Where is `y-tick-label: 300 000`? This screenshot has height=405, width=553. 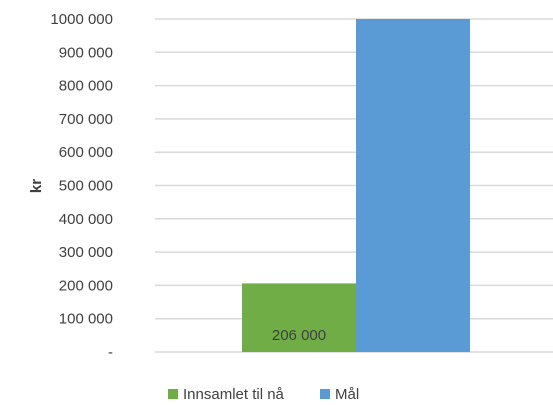
y-tick-label: 300 000 is located at coordinates (86, 252).